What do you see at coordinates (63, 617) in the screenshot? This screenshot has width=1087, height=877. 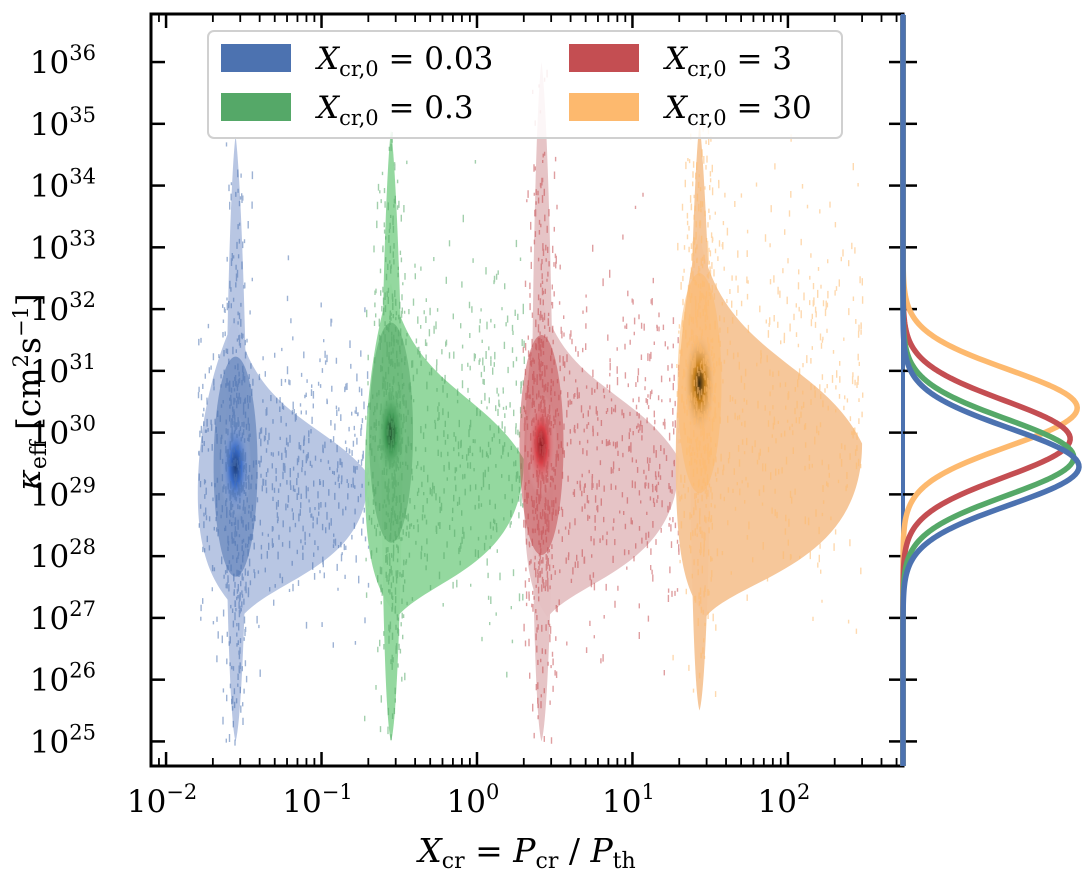 I see `y-tick-label: 1027` at bounding box center [63, 617].